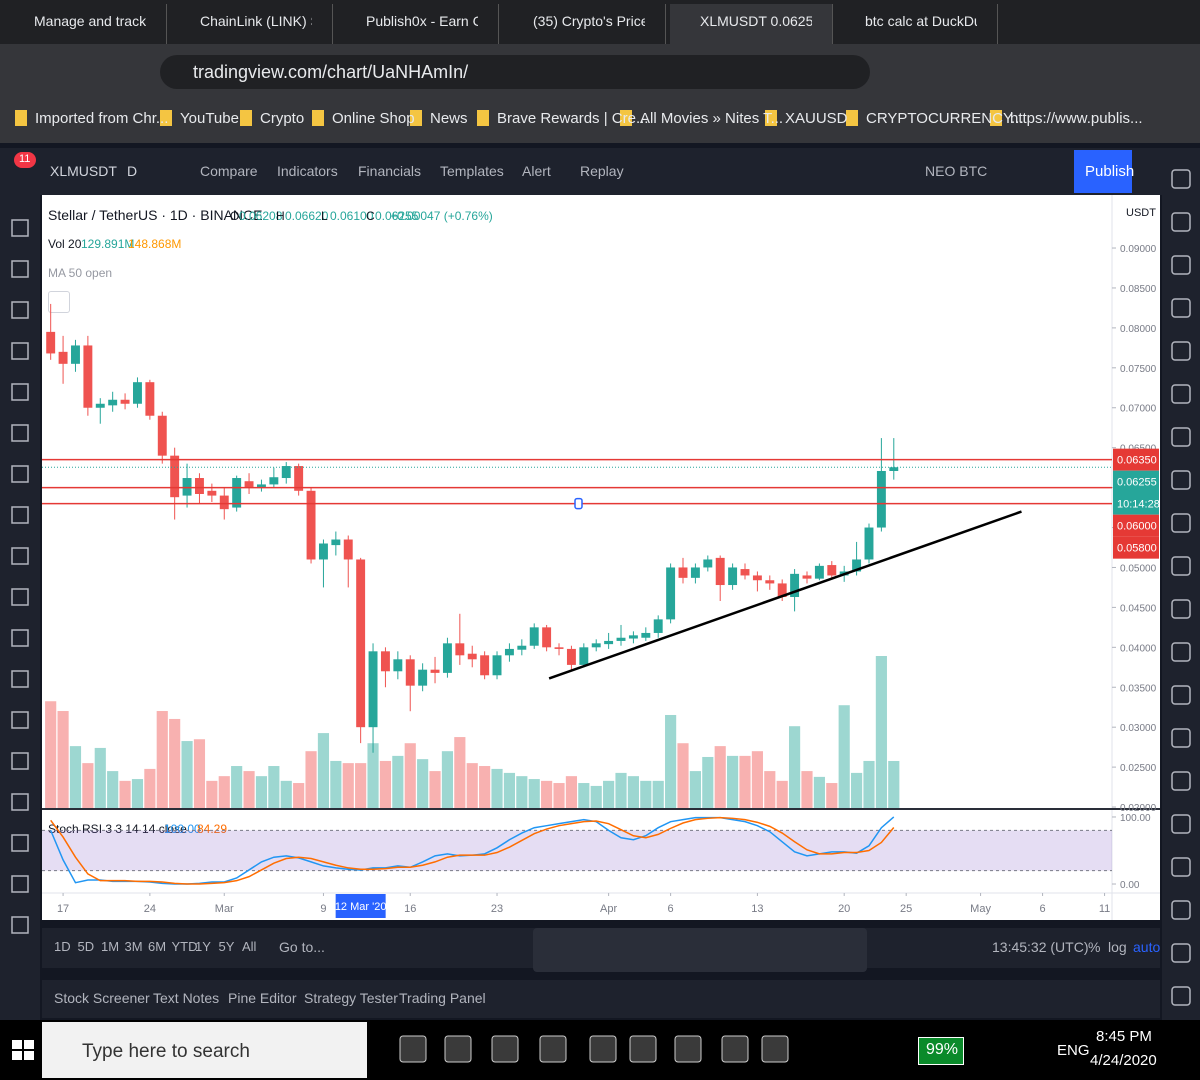  I want to click on trend-line, so click(785, 595).